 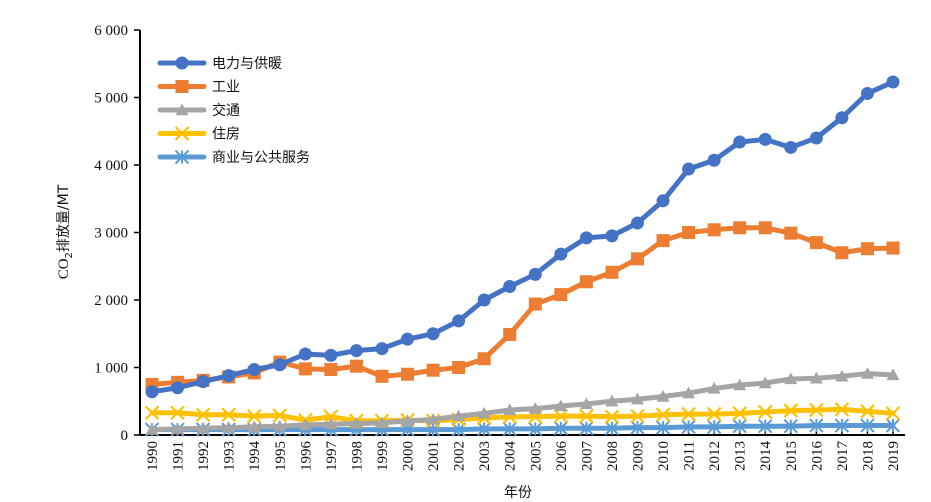 What do you see at coordinates (125, 436) in the screenshot?
I see `y-tick-label: 0` at bounding box center [125, 436].